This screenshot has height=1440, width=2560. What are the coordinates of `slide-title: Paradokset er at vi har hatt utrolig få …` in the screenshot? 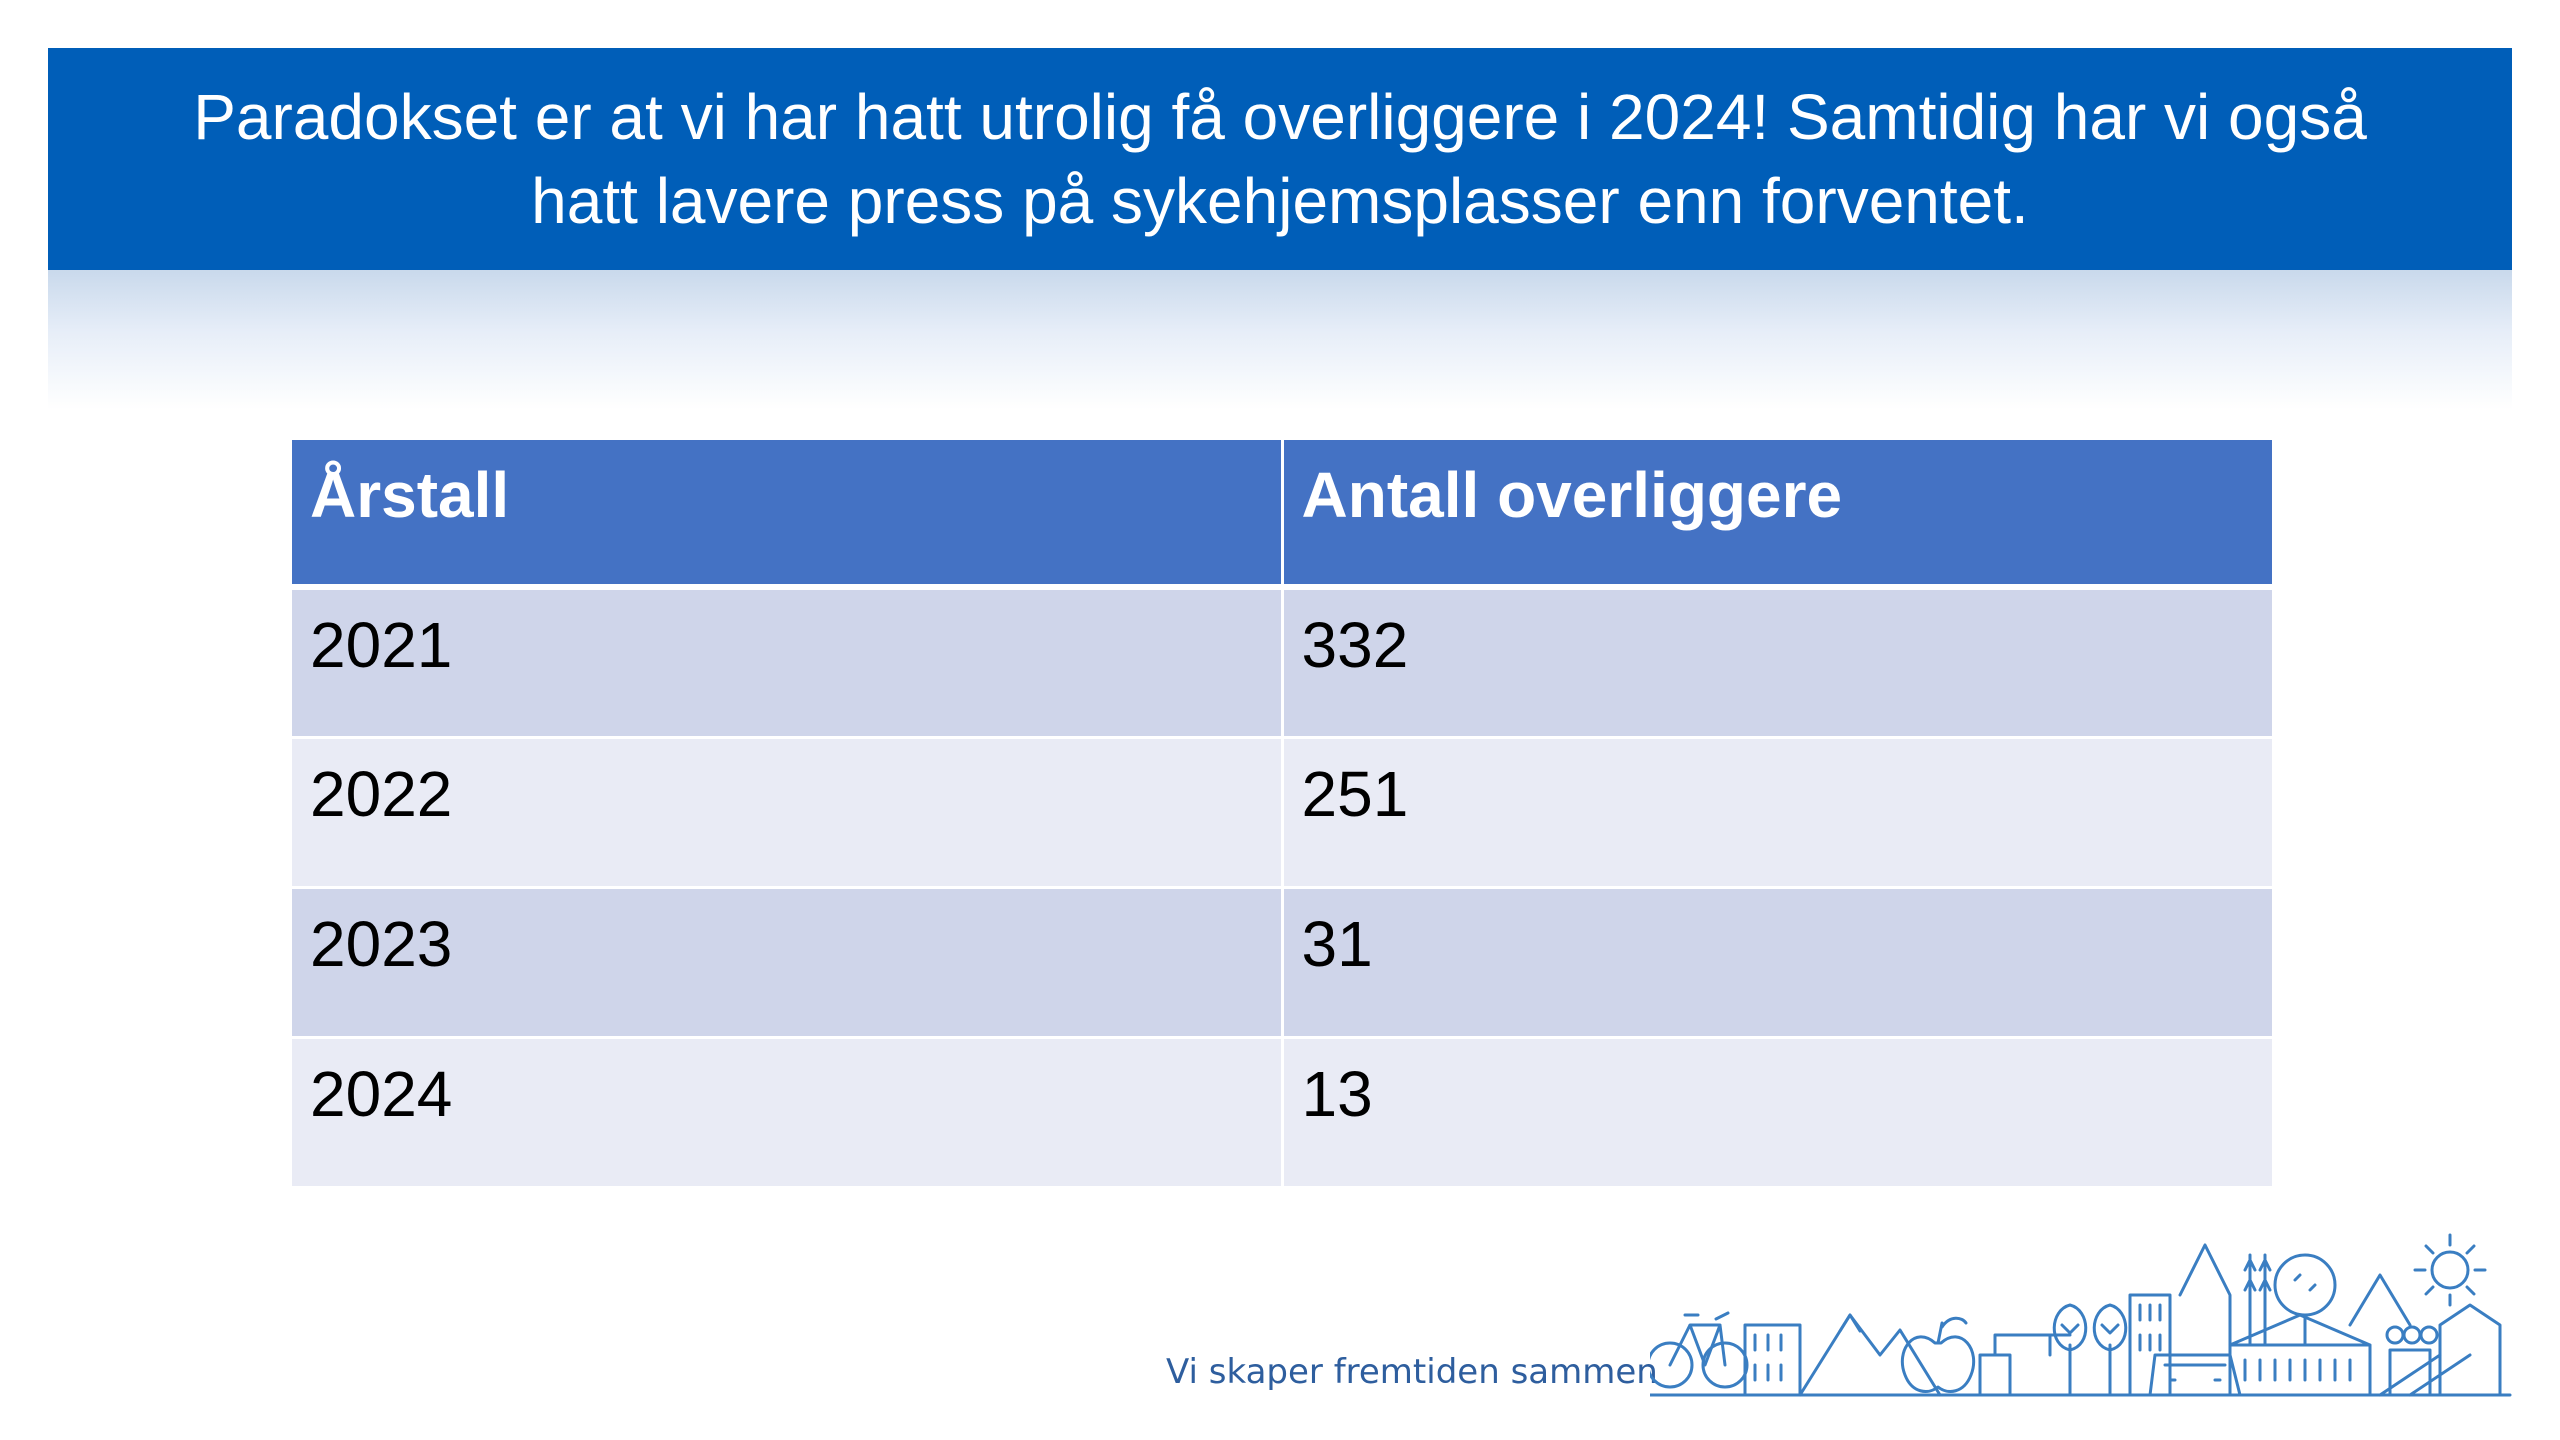 It's located at (1280, 159).